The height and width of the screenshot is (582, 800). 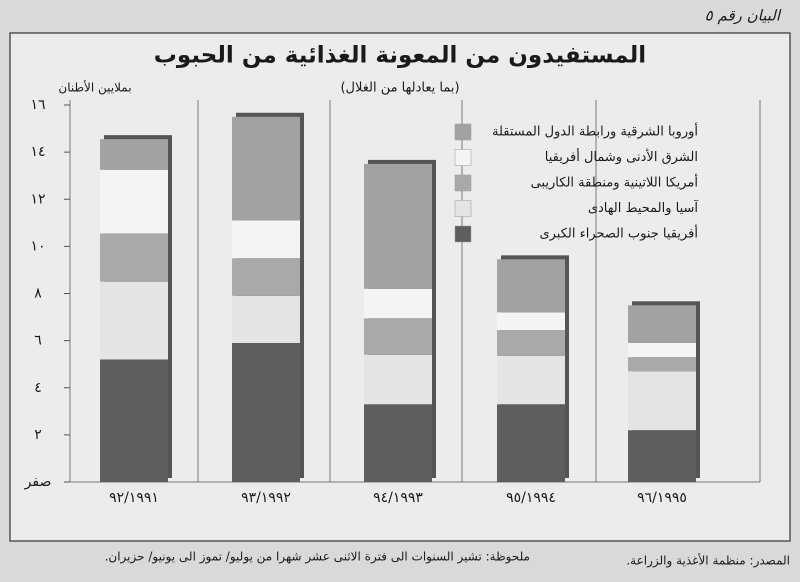 I want to click on y-tick-label: ١٠, so click(x=37, y=246).